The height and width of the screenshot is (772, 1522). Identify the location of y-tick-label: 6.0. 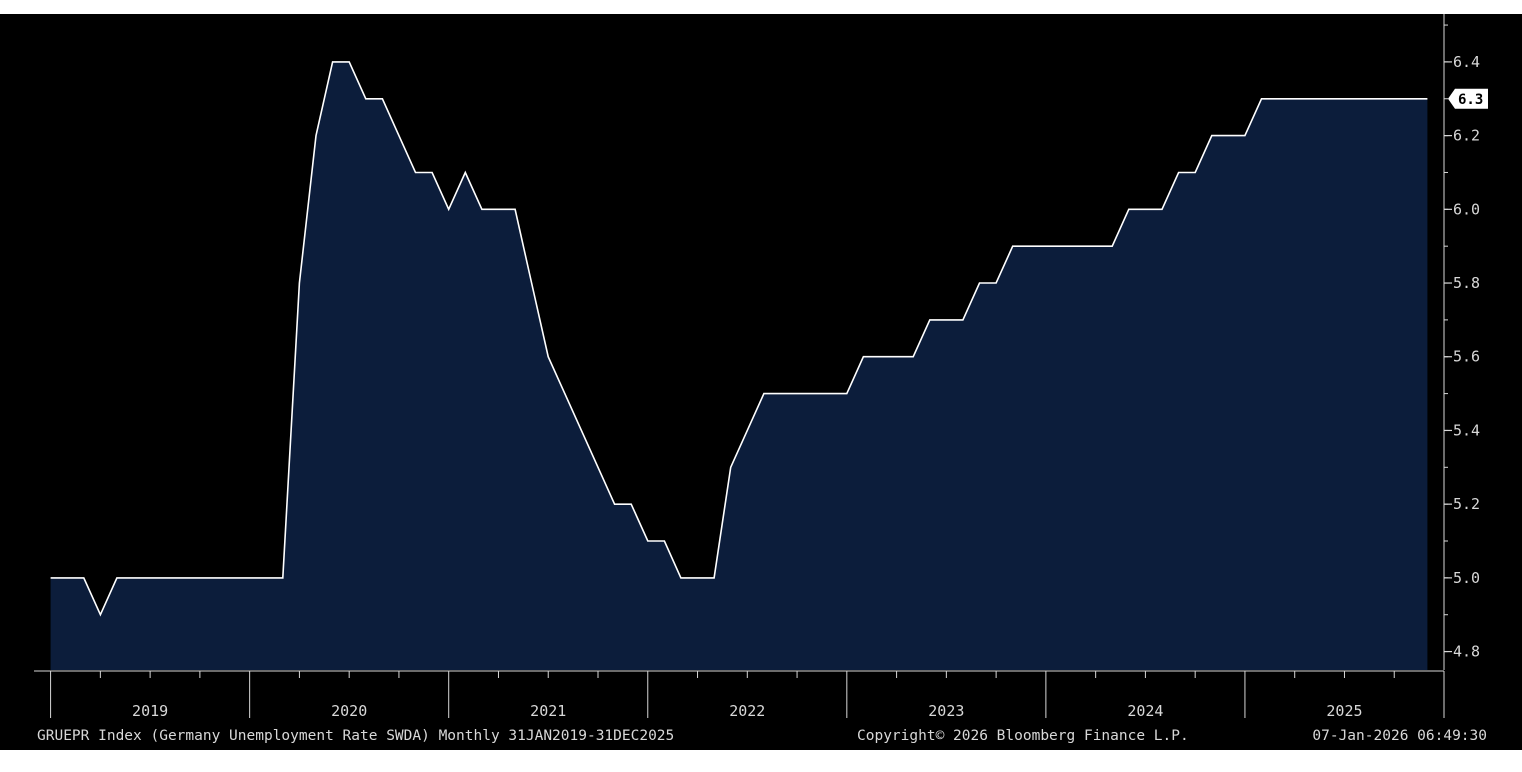
(1466, 209).